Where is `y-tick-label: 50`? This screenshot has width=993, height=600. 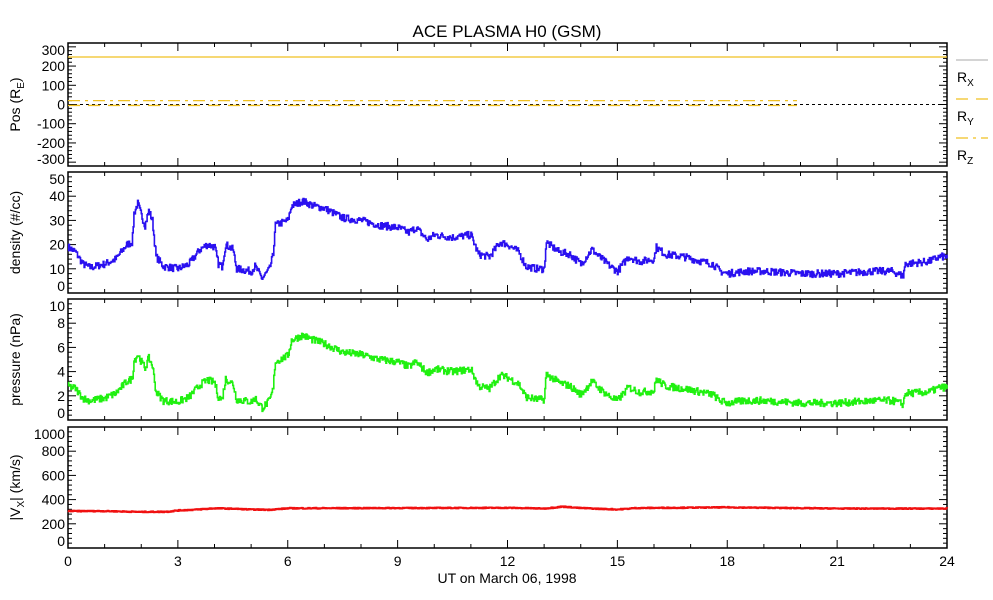 y-tick-label: 50 is located at coordinates (57, 179).